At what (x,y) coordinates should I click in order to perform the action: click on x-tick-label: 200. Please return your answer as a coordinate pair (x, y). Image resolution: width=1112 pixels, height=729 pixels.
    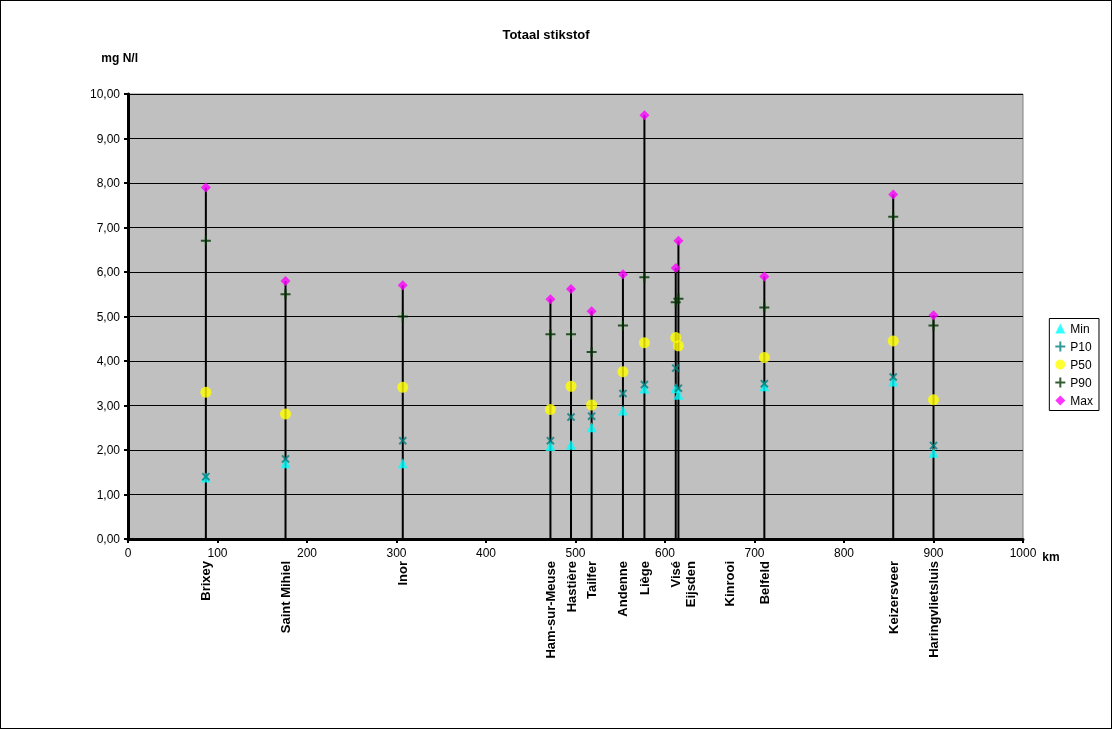
    Looking at the image, I should click on (307, 553).